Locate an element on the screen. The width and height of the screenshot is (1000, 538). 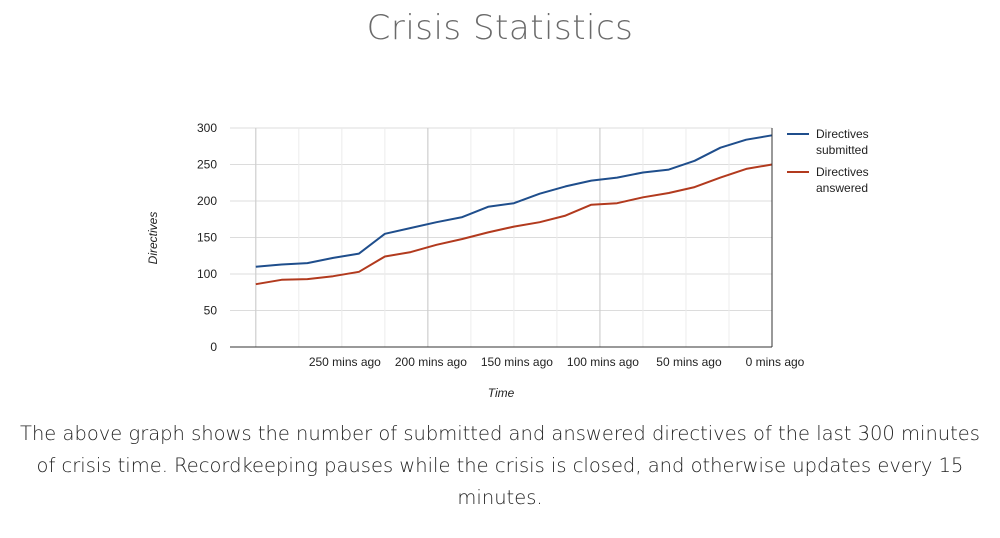
x-tick-label: 200 mins ago is located at coordinates (431, 362).